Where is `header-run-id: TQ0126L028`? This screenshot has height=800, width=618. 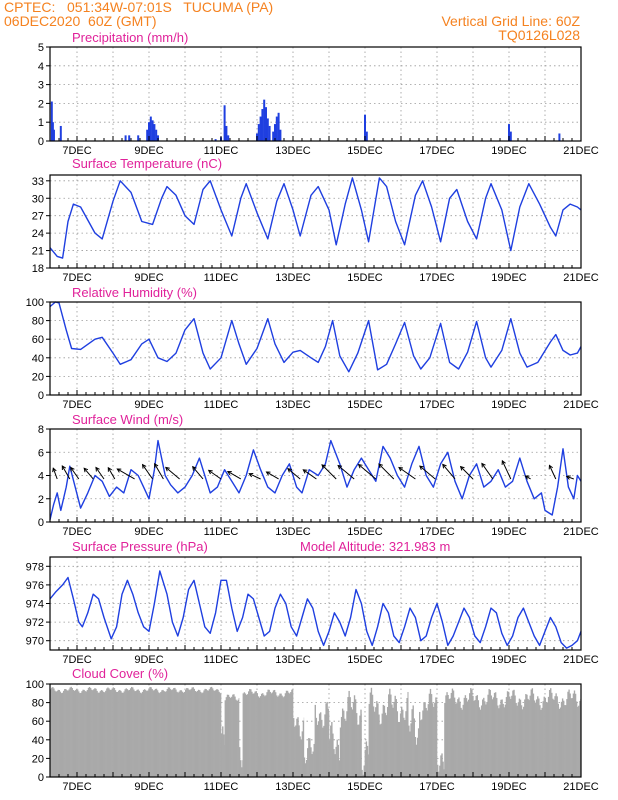
header-run-id: TQ0126L028 is located at coordinates (539, 35).